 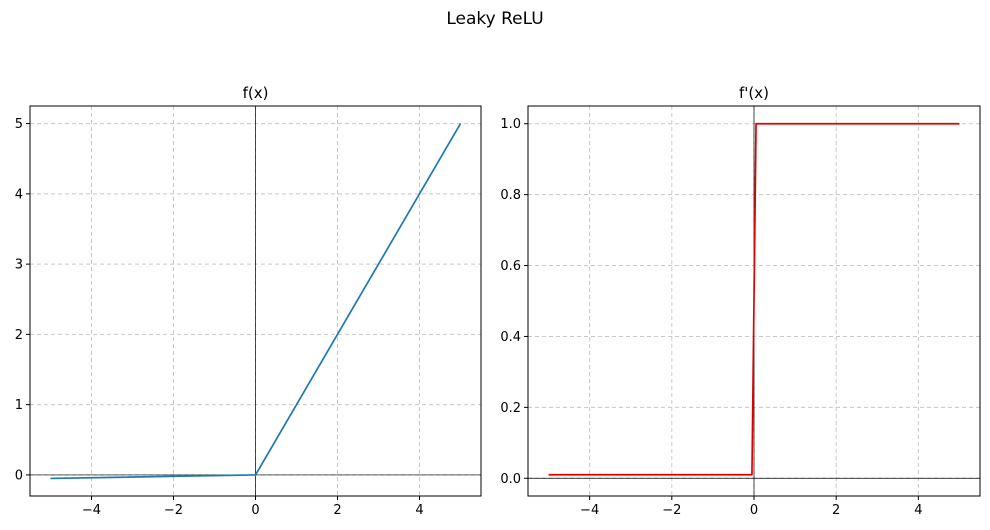 What do you see at coordinates (510, 479) in the screenshot?
I see `y-tick-label: 0.0` at bounding box center [510, 479].